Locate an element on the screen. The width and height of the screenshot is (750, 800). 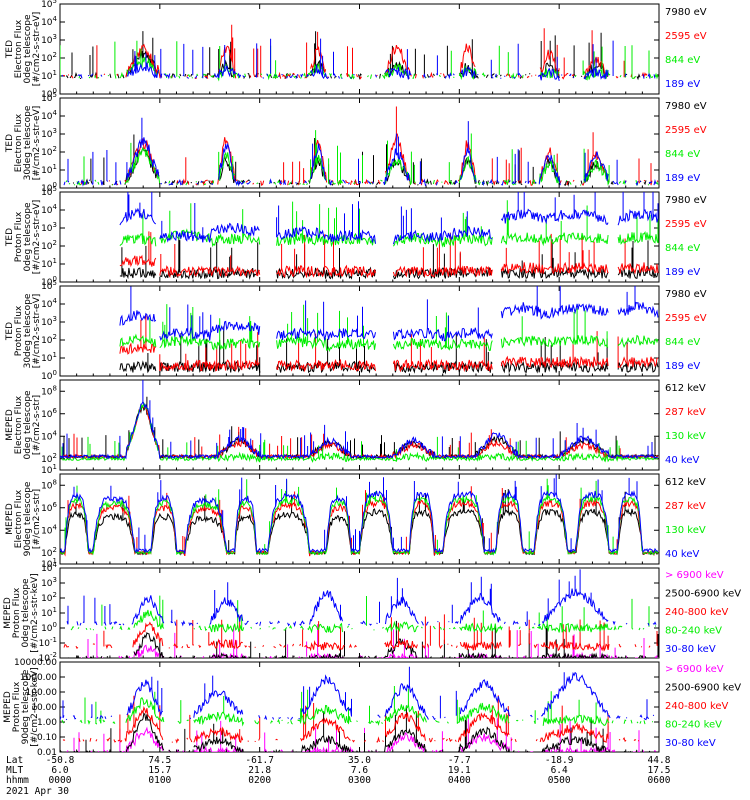
x-tick-label: 6.4 is located at coordinates (559, 770).